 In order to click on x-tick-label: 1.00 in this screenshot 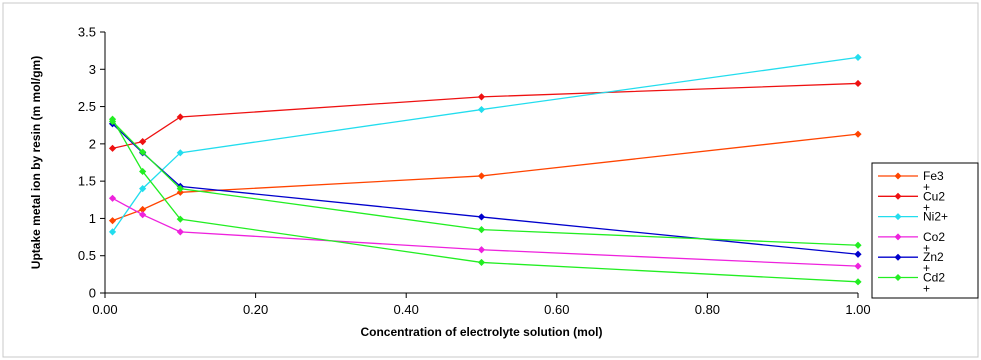, I will do `click(857, 309)`.